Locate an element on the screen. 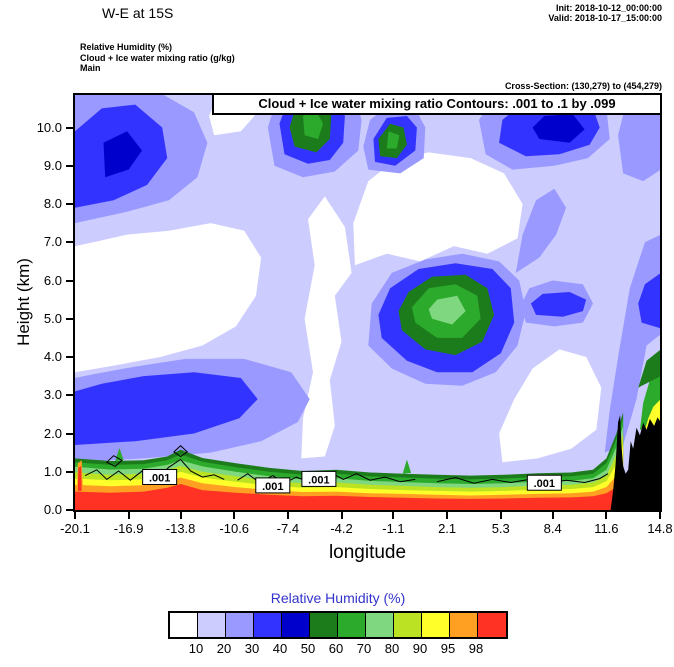 The image size is (674, 667). y-tick-label: 1.0 is located at coordinates (52, 471).